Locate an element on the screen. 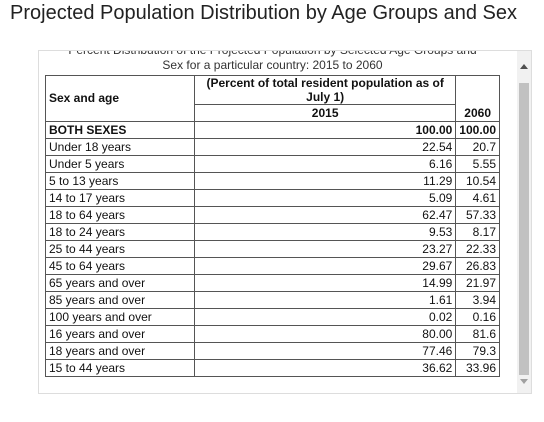 This screenshot has height=422, width=544. row-label: 14 to 17 years is located at coordinates (120, 198).